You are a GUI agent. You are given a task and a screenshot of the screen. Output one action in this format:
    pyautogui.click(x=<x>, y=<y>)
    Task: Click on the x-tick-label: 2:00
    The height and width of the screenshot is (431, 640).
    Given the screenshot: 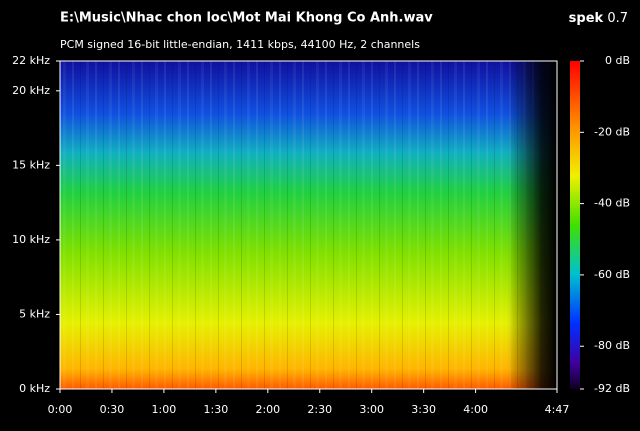 What is the action you would take?
    pyautogui.click(x=267, y=409)
    